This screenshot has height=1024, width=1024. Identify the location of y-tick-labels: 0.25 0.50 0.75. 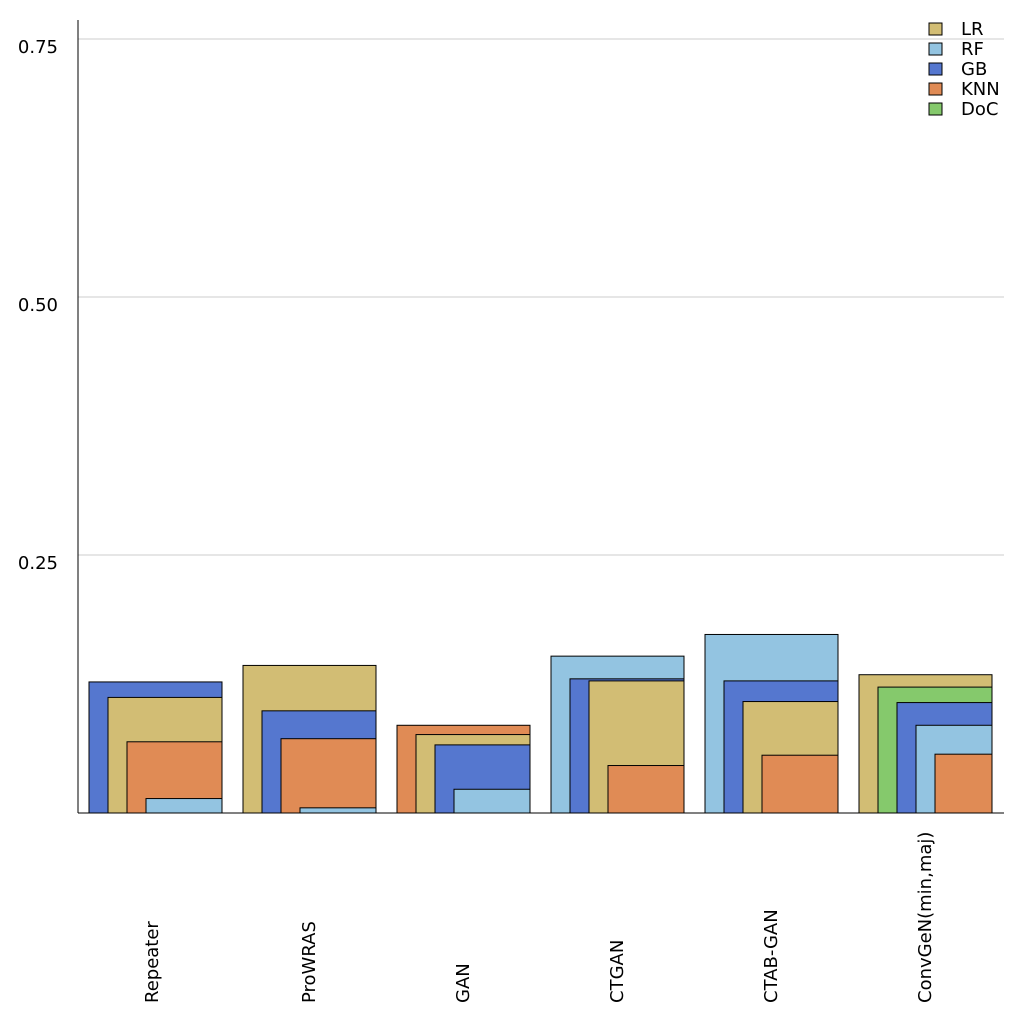
(38, 305).